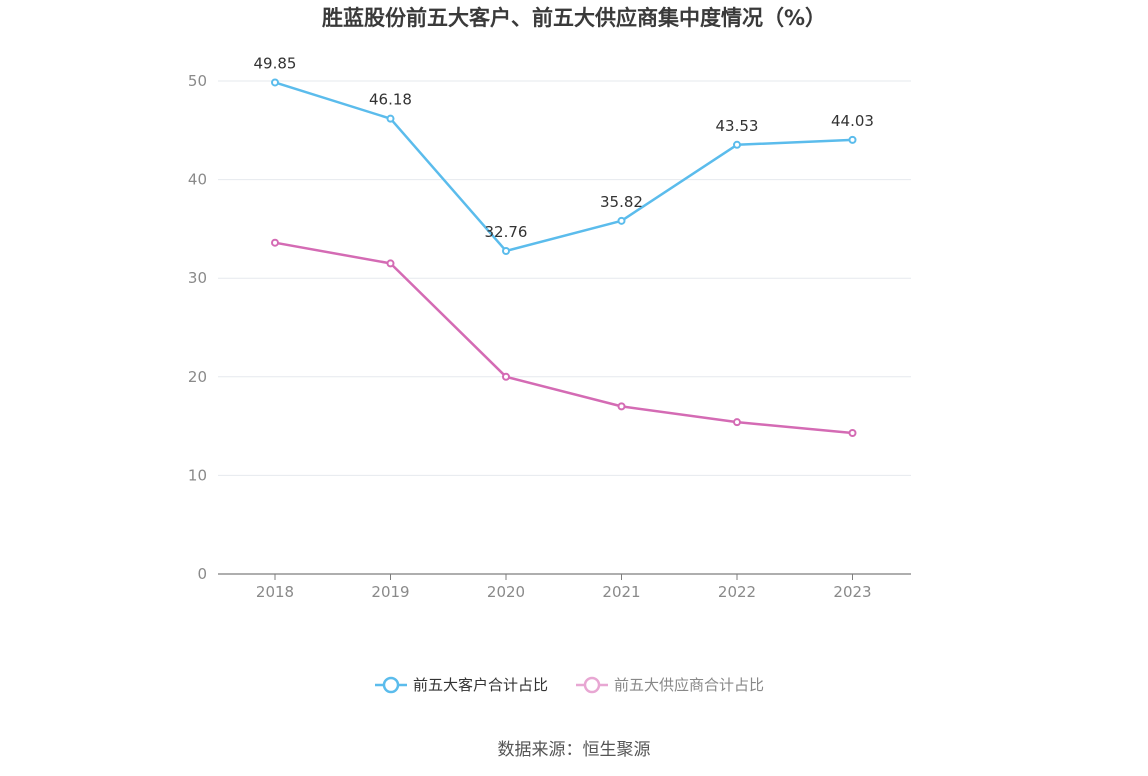 The image size is (1148, 776). What do you see at coordinates (737, 126) in the screenshot?
I see `data-label: 43.53` at bounding box center [737, 126].